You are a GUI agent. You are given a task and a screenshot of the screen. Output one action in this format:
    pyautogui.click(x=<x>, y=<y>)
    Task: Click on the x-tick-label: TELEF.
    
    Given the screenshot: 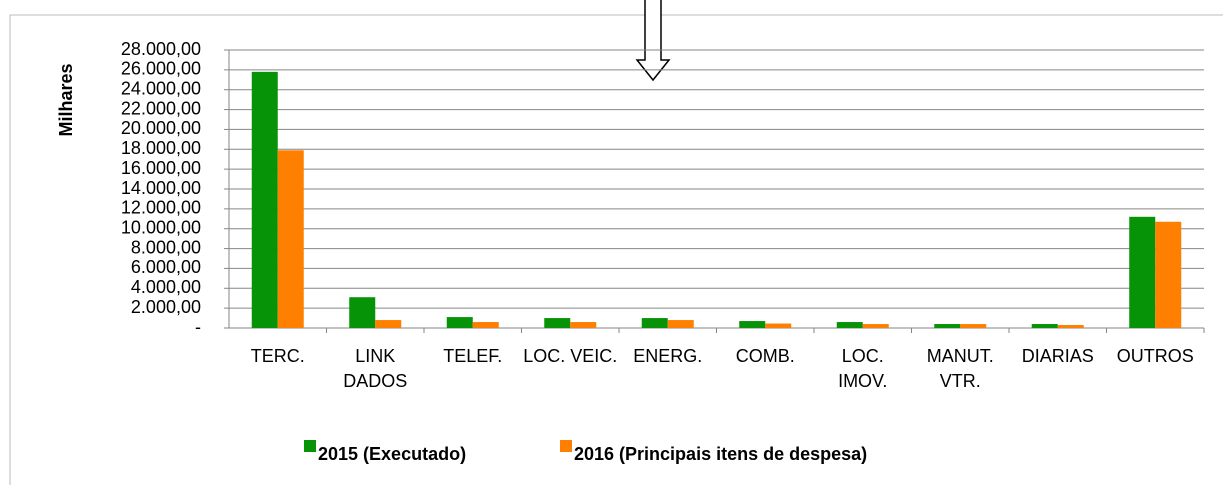 What is the action you would take?
    pyautogui.click(x=473, y=356)
    